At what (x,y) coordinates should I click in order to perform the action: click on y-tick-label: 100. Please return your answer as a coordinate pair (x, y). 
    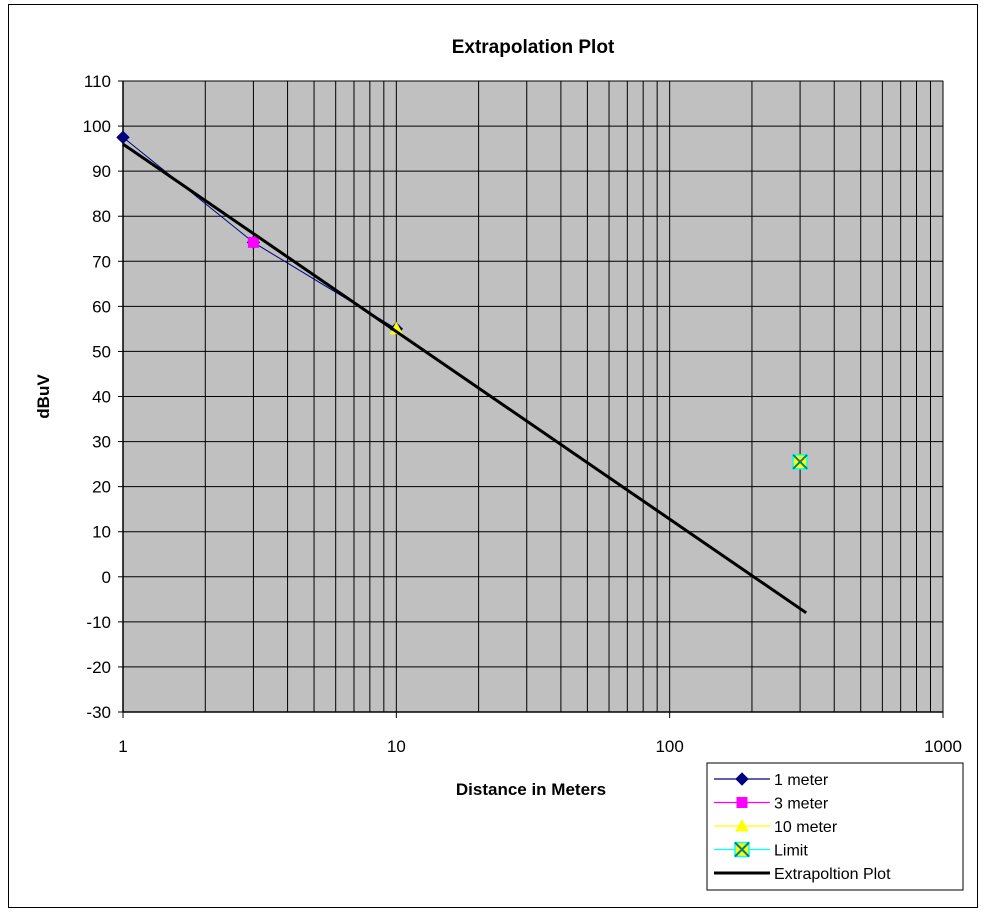
    Looking at the image, I should click on (97, 126).